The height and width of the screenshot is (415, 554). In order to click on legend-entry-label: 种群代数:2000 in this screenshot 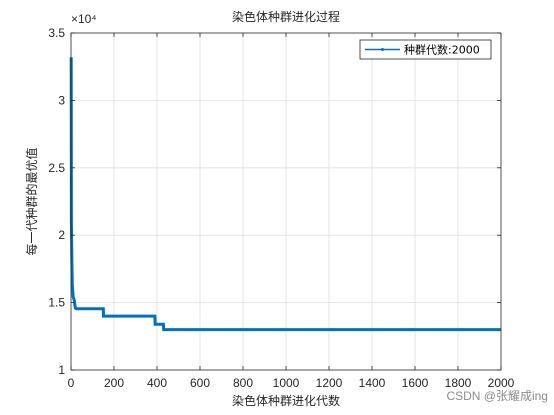, I will do `click(442, 50)`.